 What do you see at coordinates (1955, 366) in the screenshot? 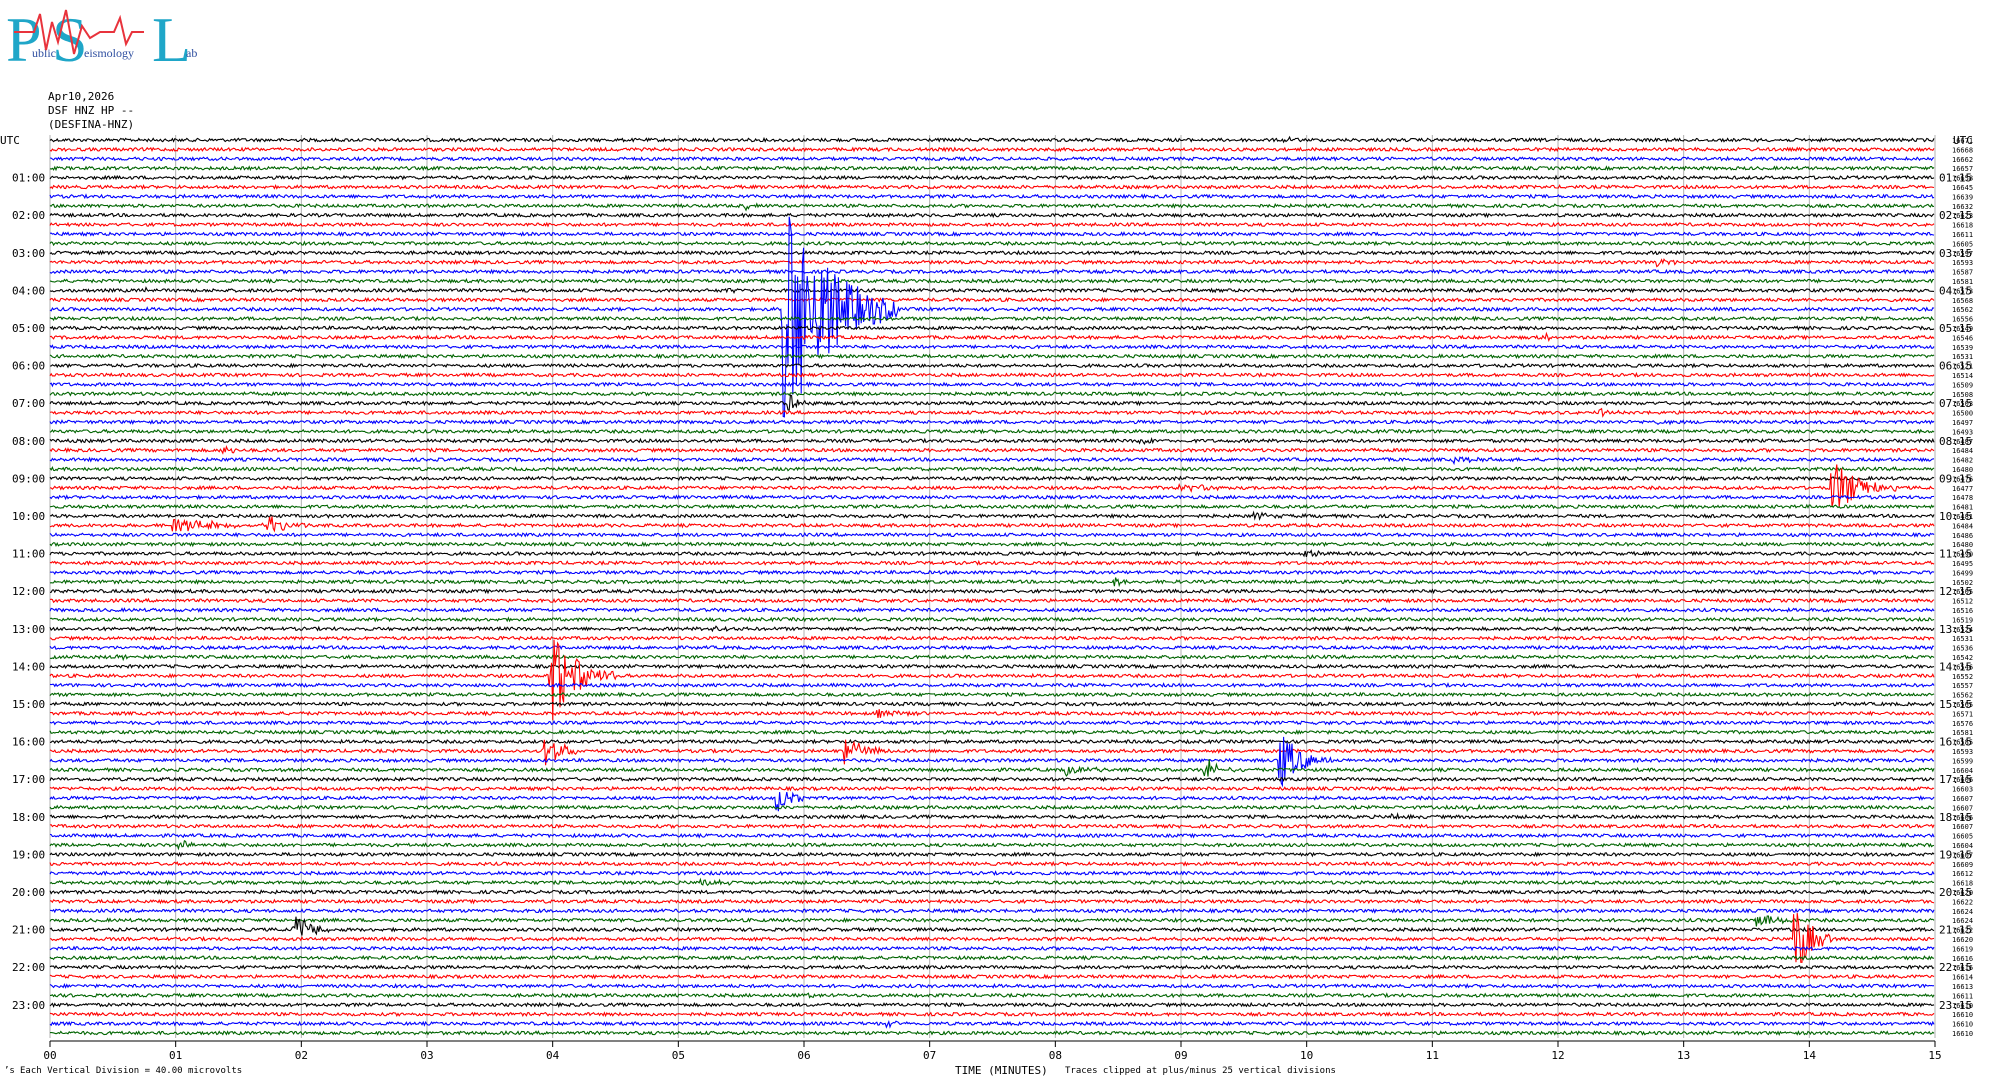
I see `right-time-label: 06:15` at bounding box center [1955, 366].